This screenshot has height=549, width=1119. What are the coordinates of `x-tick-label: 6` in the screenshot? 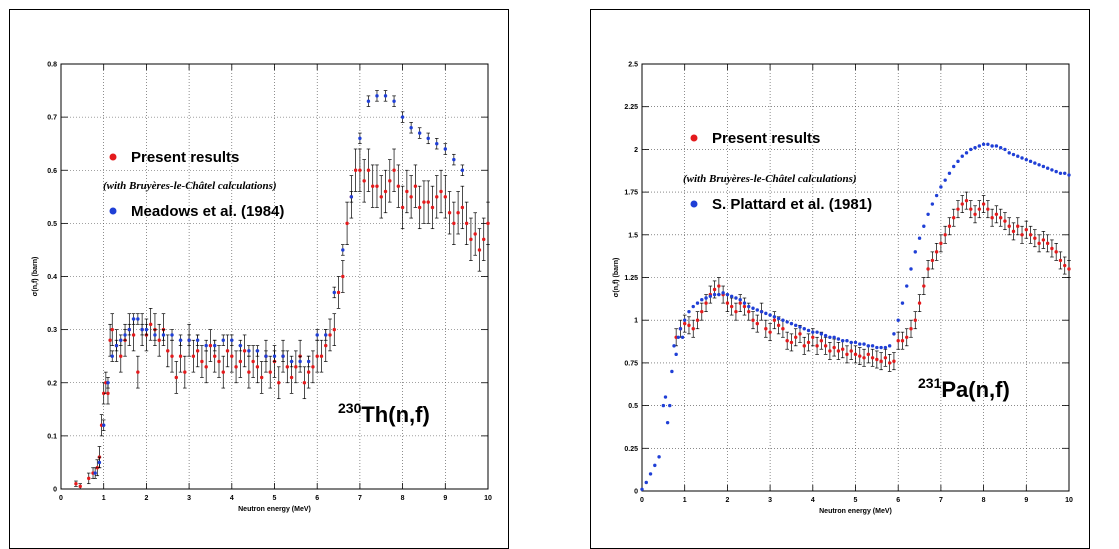 It's located at (317, 498).